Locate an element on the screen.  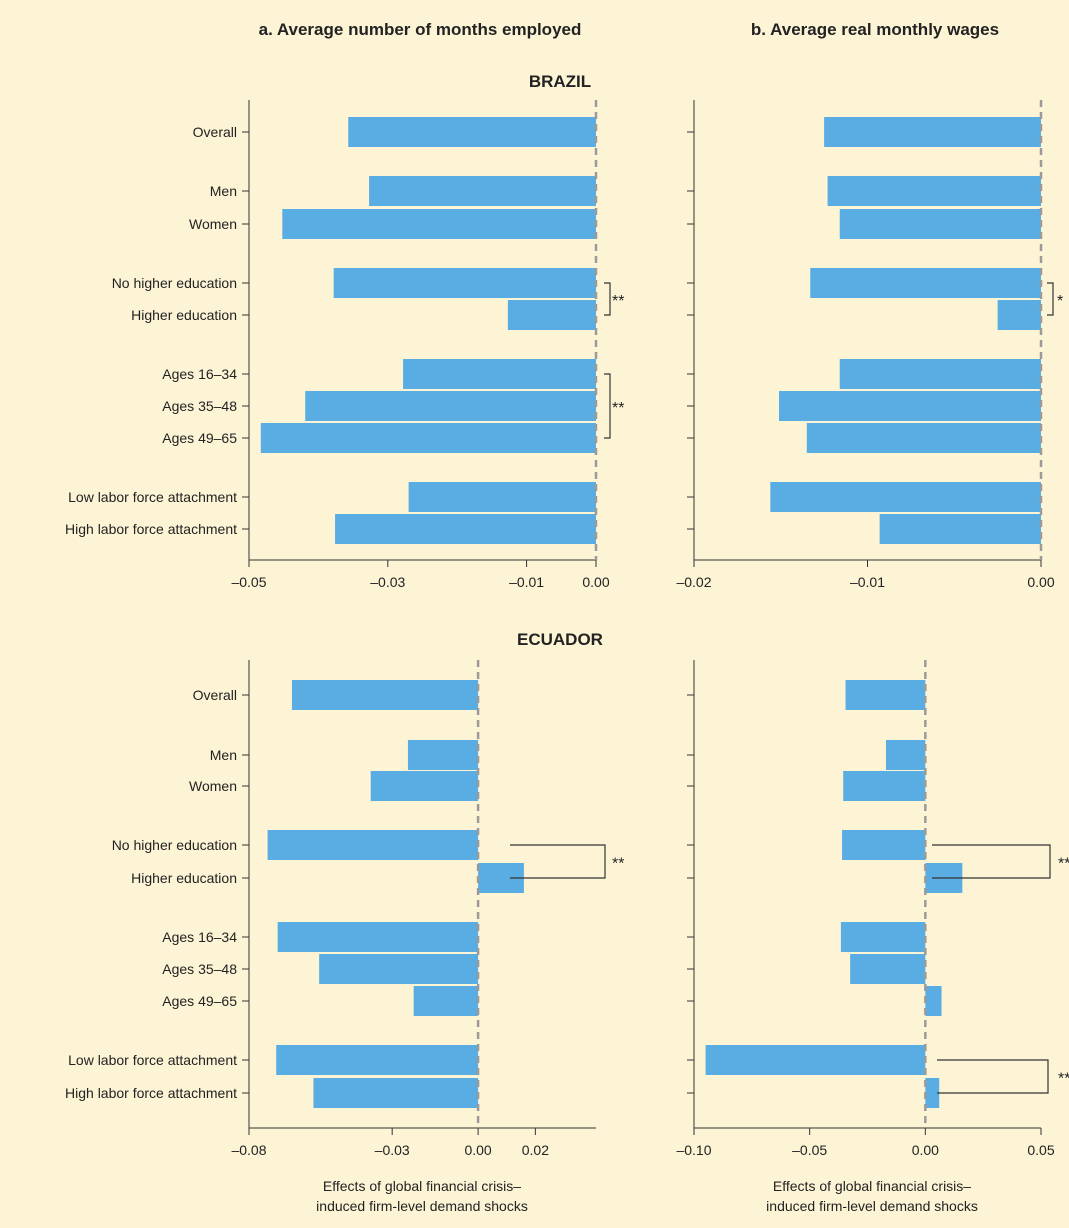
x-caption-b-line2: induced firm-level demand shocks is located at coordinates (872, 1206).